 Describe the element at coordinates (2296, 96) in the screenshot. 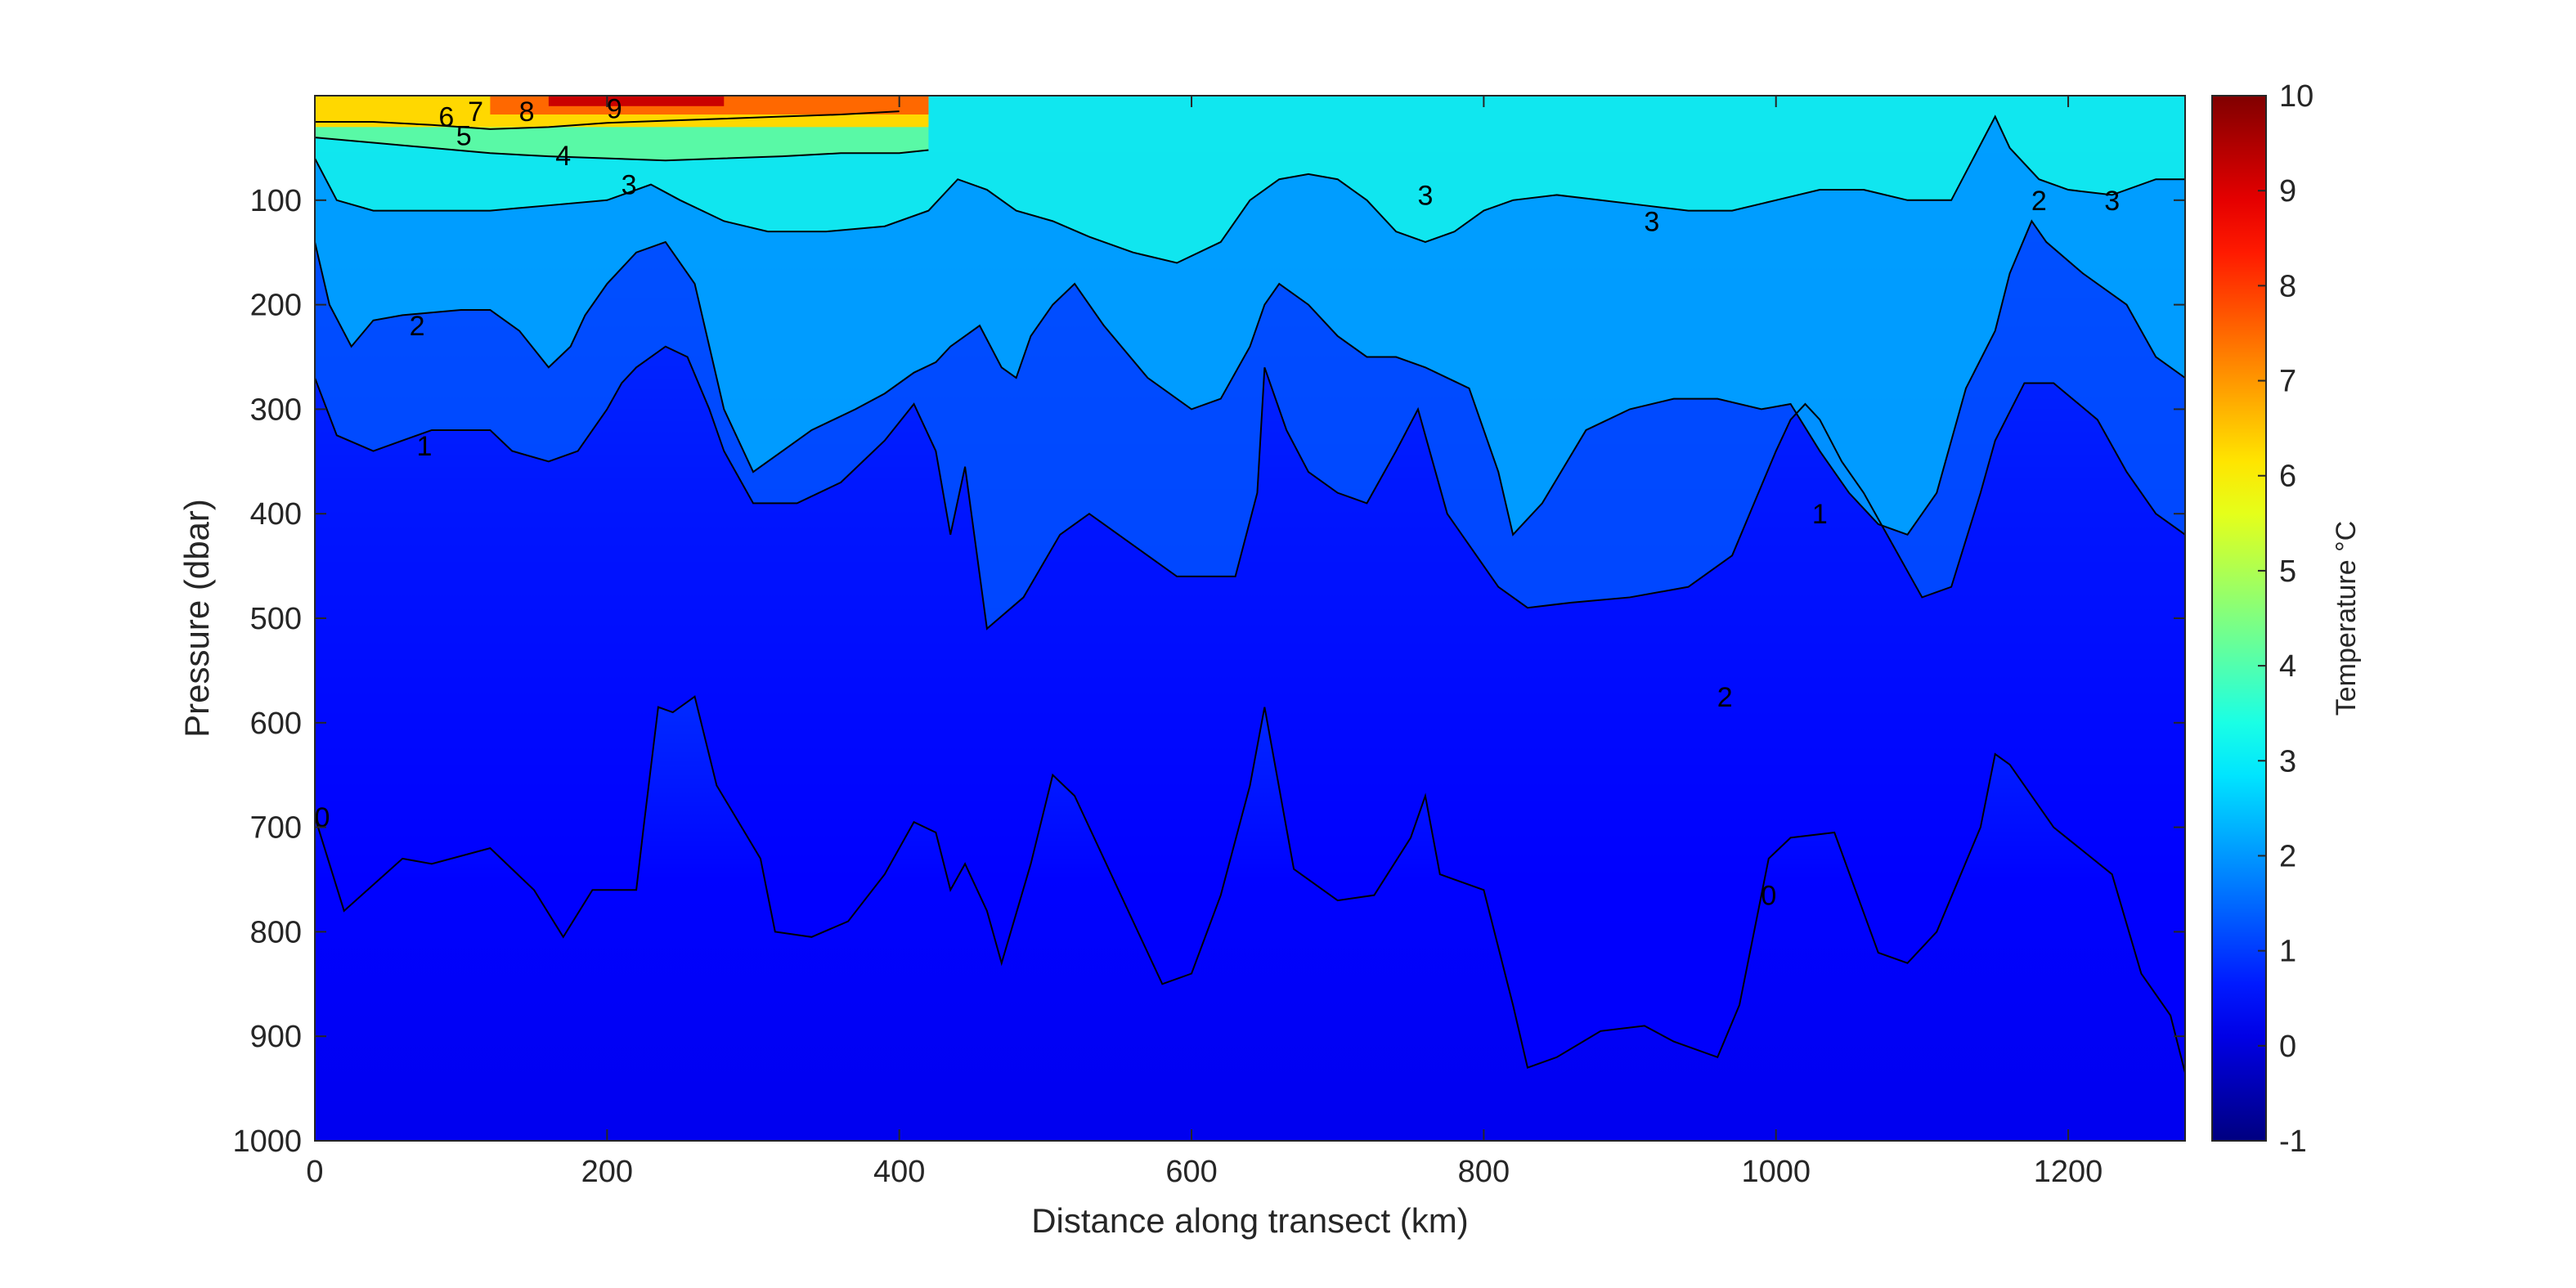

I see `colorbar-tick-label: 10` at that location.